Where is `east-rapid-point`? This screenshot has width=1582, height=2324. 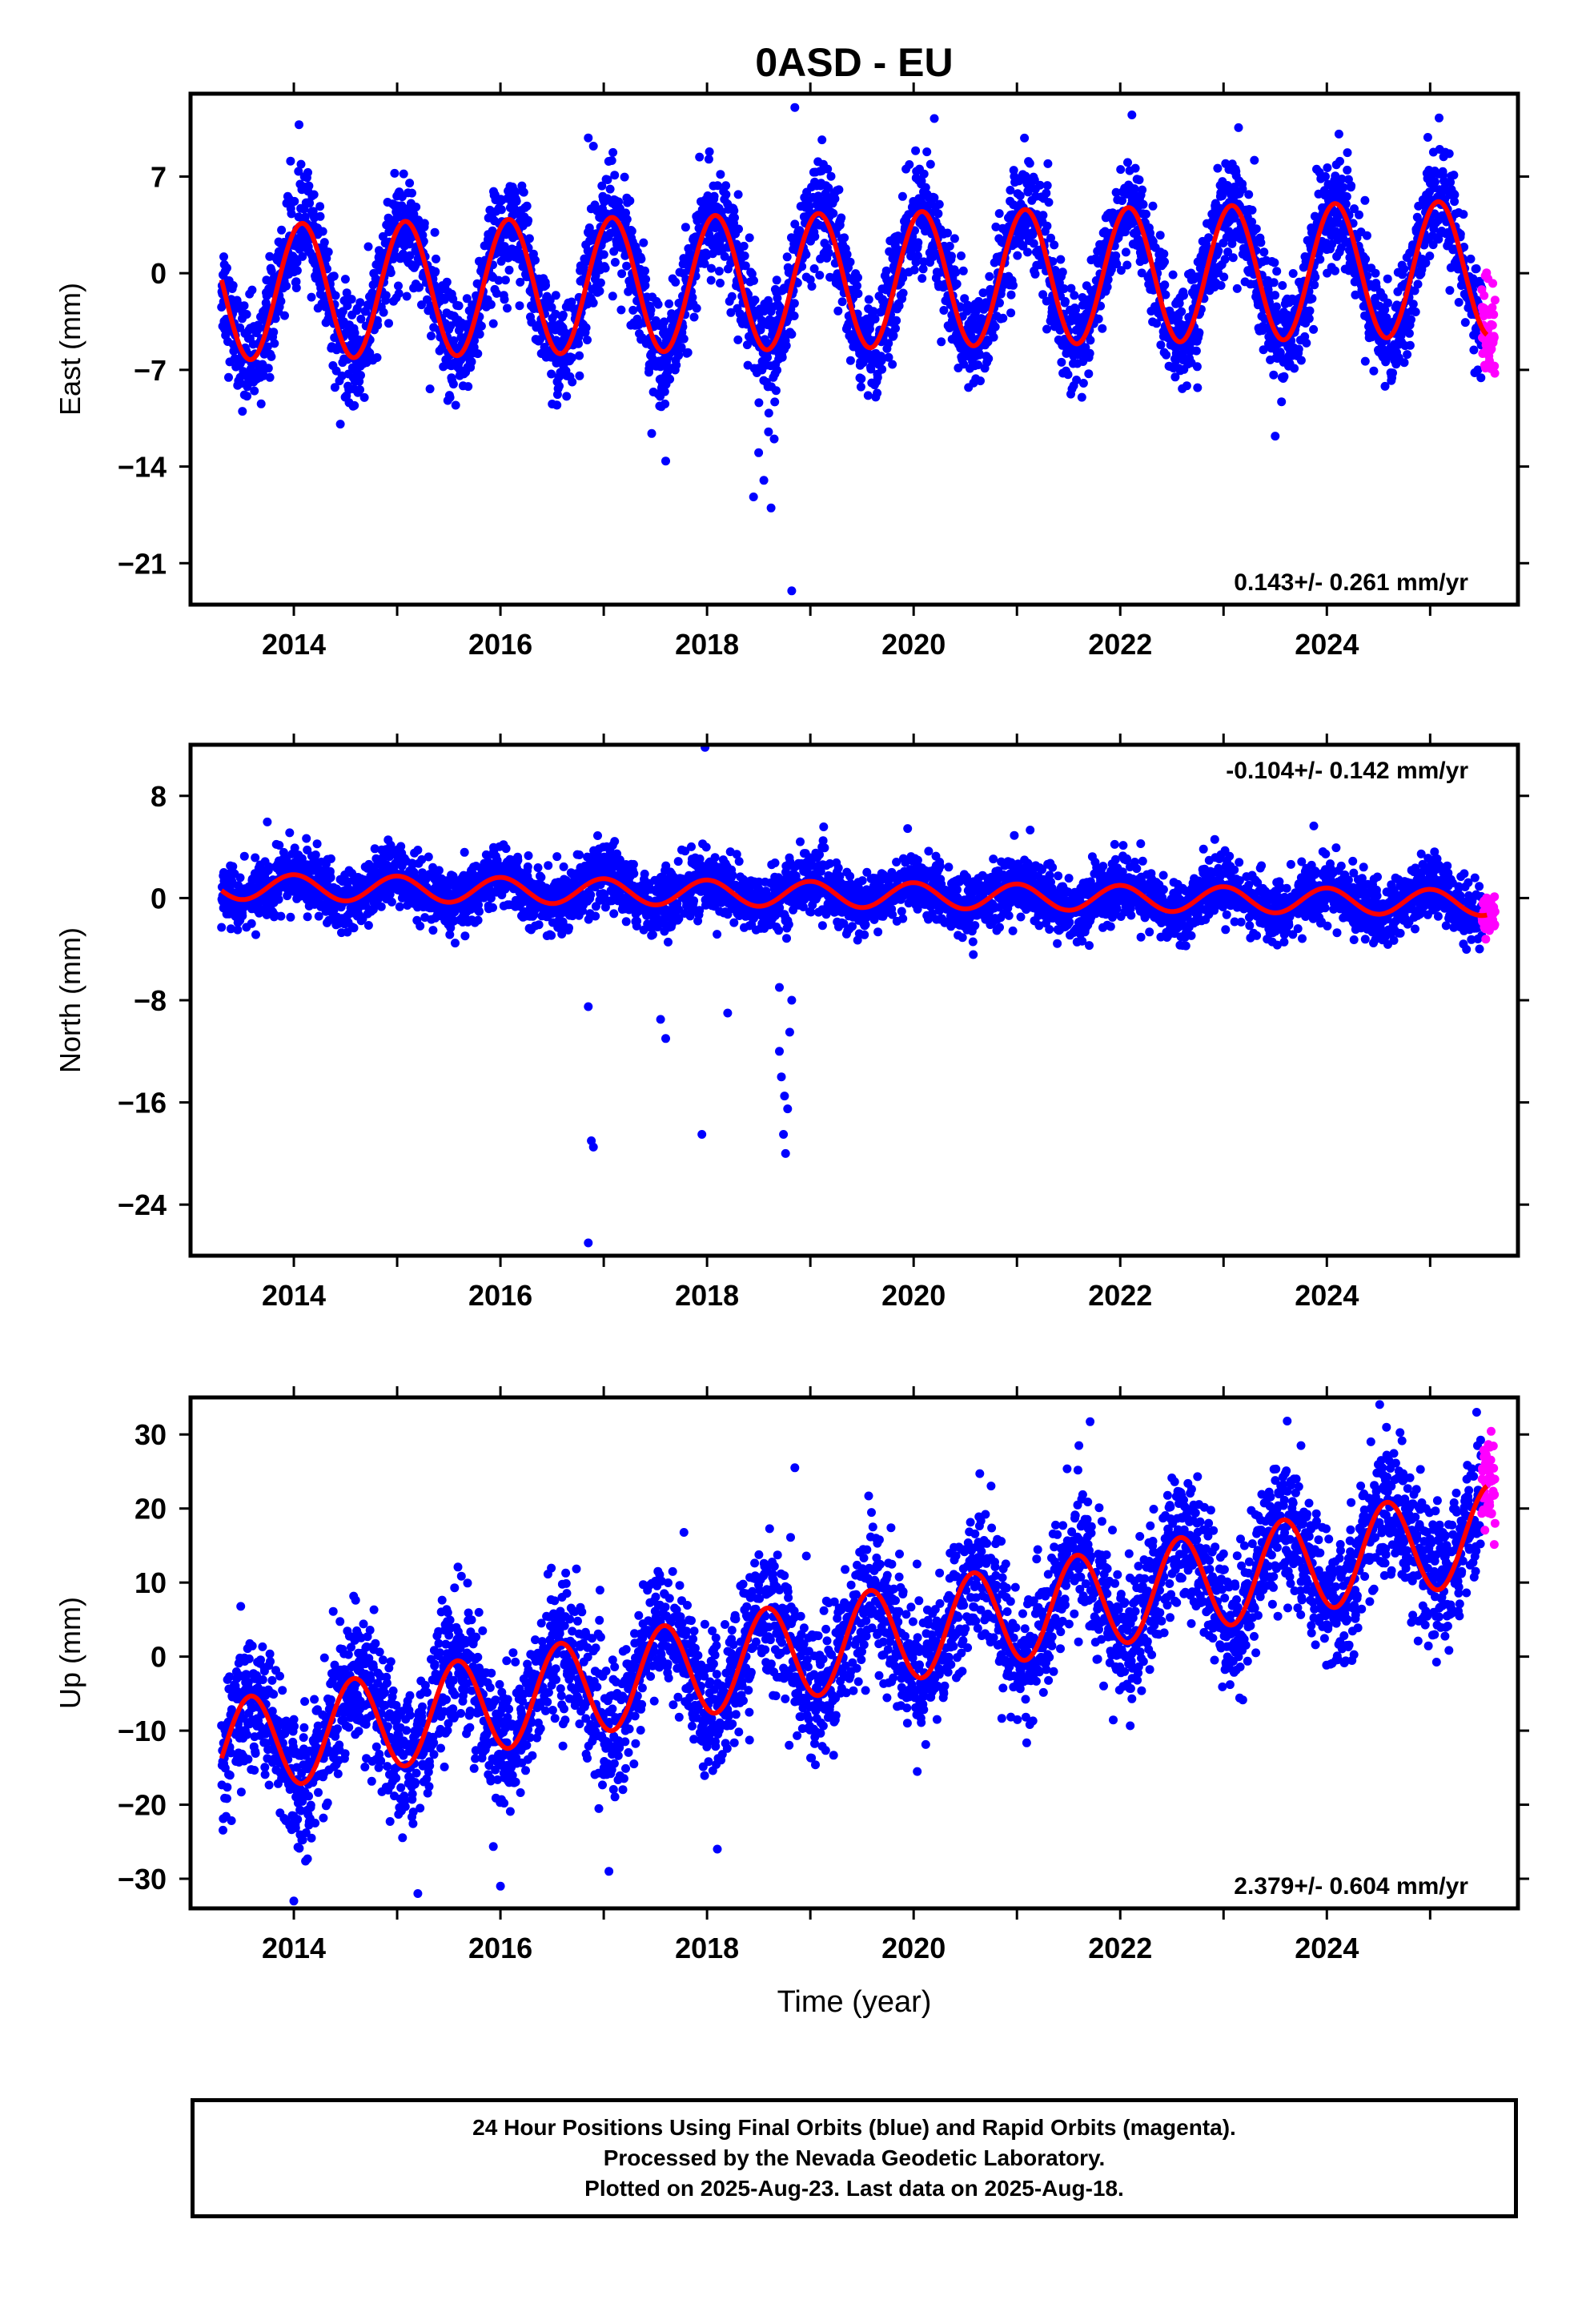 east-rapid-point is located at coordinates (1495, 300).